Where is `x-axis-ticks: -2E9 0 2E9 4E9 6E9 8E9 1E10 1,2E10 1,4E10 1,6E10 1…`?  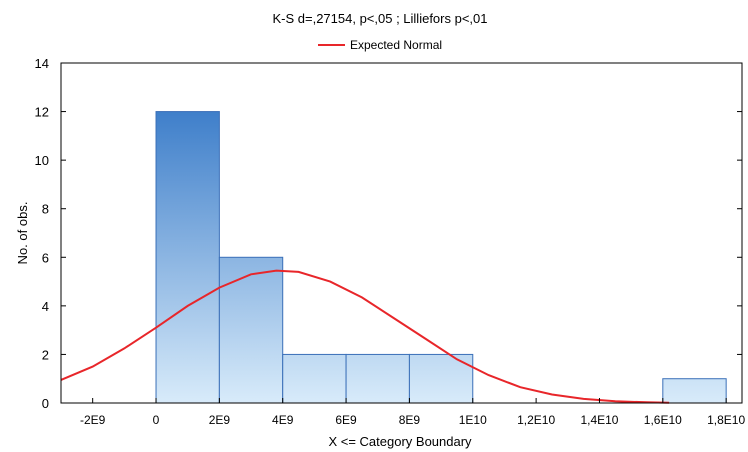
x-axis-ticks: -2E9 0 2E9 4E9 6E9 8E9 1E10 1,2E10 1,4E10 1,6E10 1… is located at coordinates (412, 412).